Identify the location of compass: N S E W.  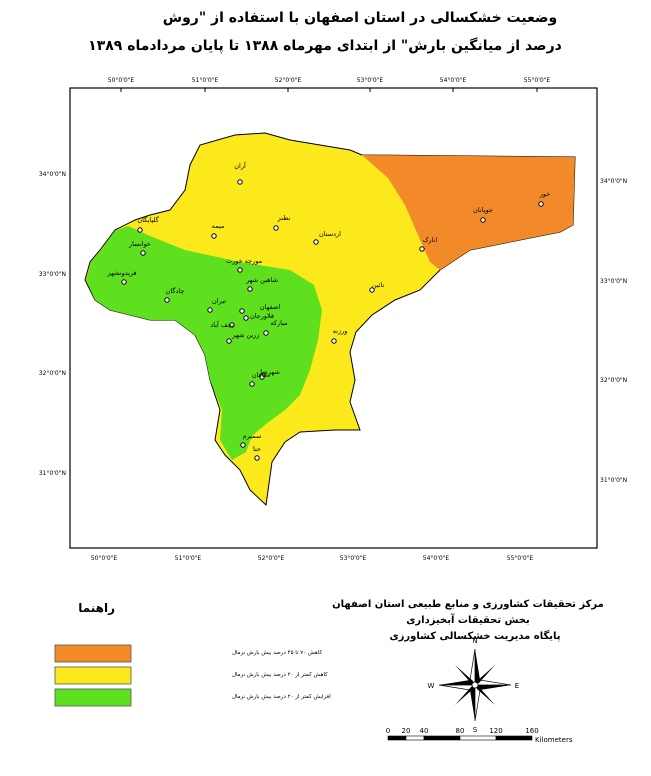
(474, 685).